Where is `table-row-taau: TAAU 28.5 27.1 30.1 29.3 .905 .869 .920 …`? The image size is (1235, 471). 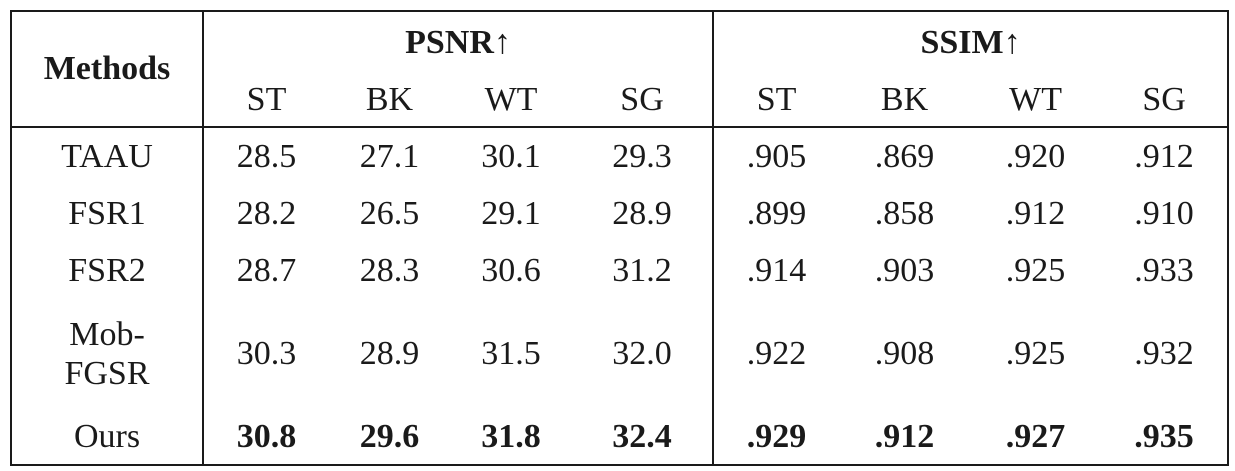 table-row-taau: TAAU 28.5 27.1 30.1 29.3 .905 .869 .920 … is located at coordinates (619, 156).